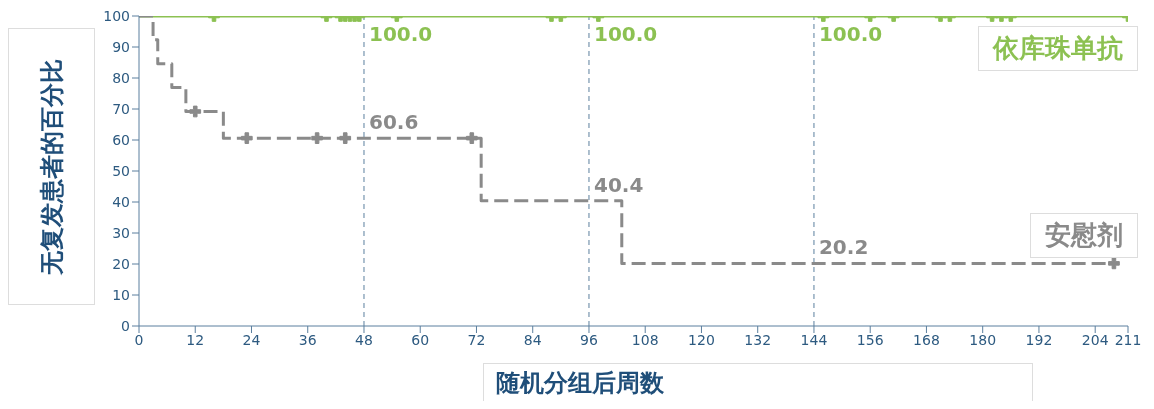 The height and width of the screenshot is (409, 1154). Describe the element at coordinates (870, 339) in the screenshot. I see `x-tick-label: 156` at that location.